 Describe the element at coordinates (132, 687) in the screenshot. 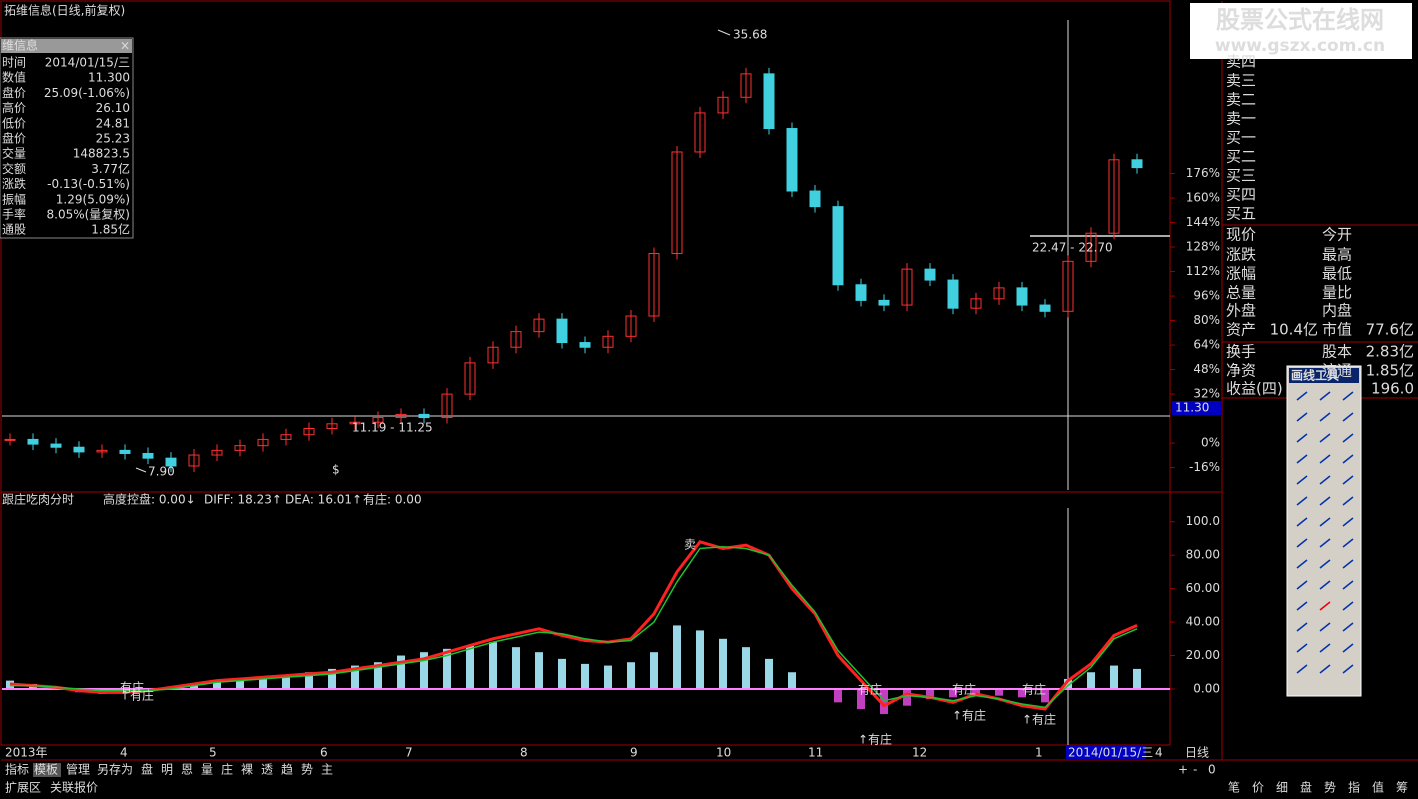

I see `annotation: 有庄` at that location.